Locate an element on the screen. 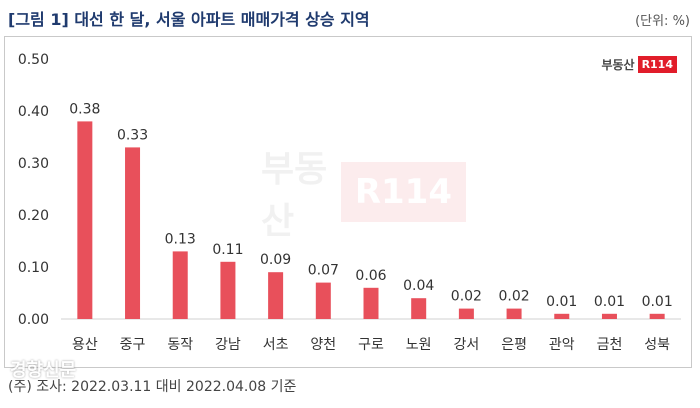 This screenshot has width=700, height=408. bar-value-label: 0.38 is located at coordinates (84, 109).